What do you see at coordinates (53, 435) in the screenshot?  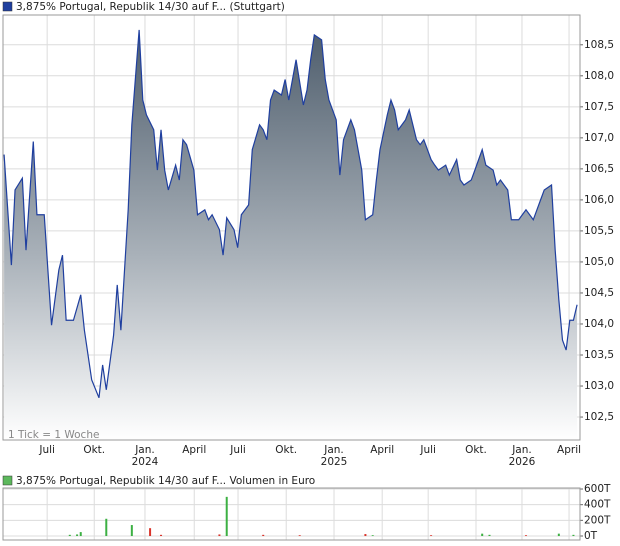 I see `footnote: 1 Tick = 1 Woche` at bounding box center [53, 435].